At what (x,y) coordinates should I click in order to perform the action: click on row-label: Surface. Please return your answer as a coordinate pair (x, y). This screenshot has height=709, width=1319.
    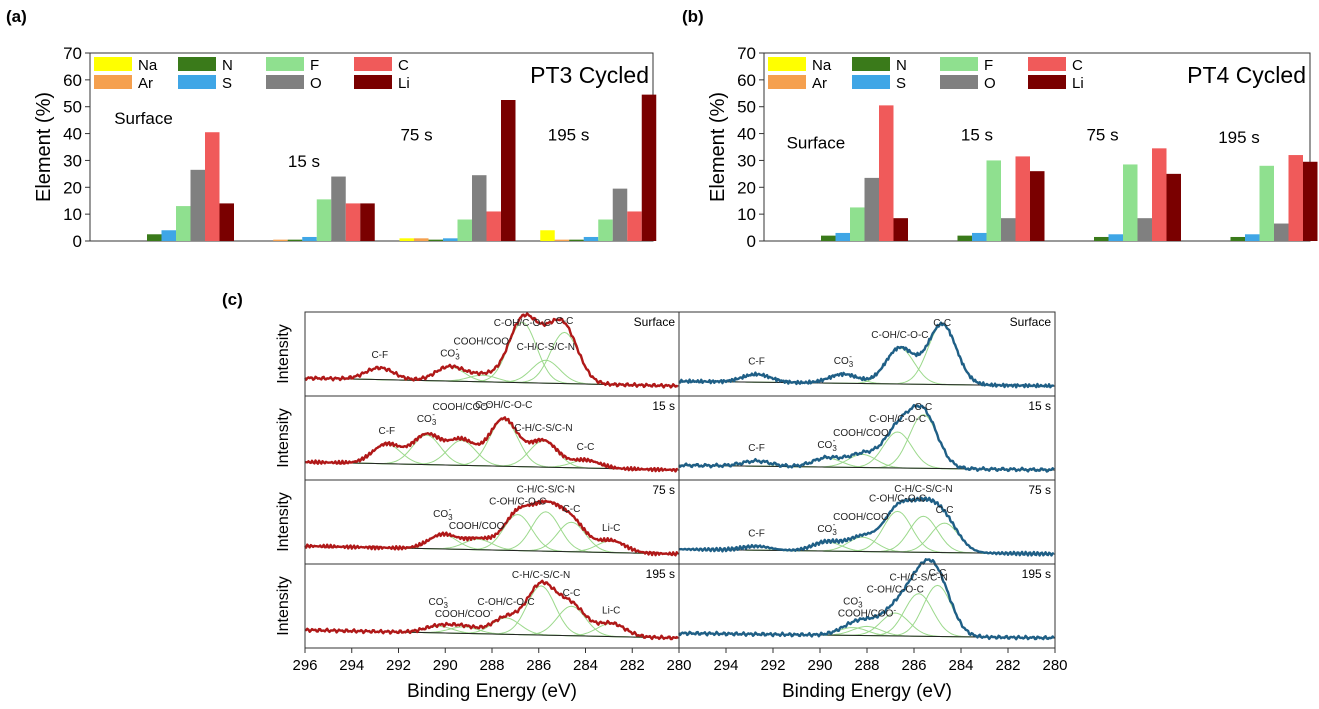
    Looking at the image, I should click on (655, 322).